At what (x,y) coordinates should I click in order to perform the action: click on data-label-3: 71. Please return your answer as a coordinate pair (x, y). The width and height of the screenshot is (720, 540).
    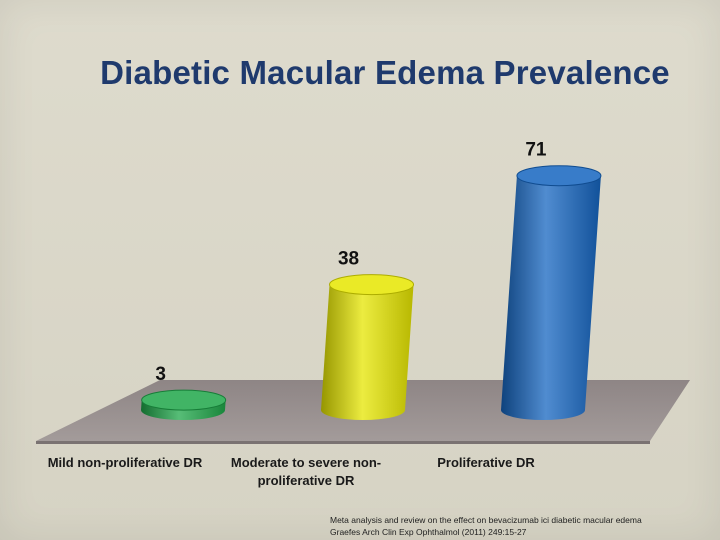
    Looking at the image, I should click on (536, 150).